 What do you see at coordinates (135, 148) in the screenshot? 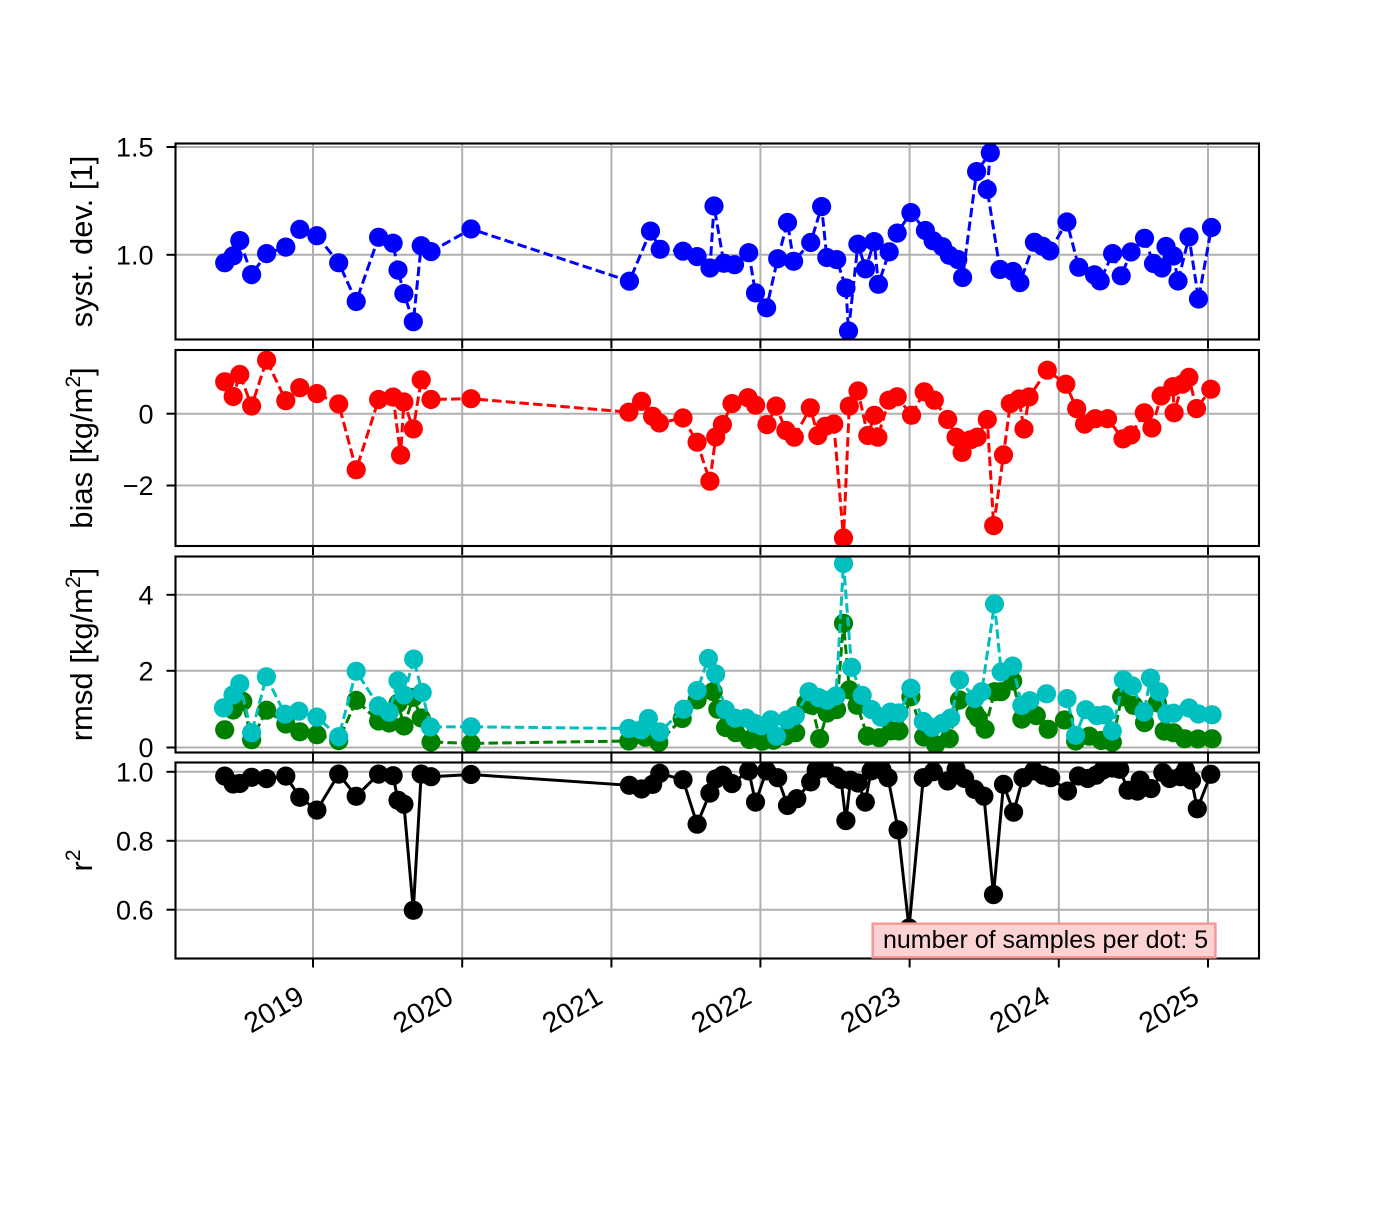
I see `svg-text: 1.5` at bounding box center [135, 148].